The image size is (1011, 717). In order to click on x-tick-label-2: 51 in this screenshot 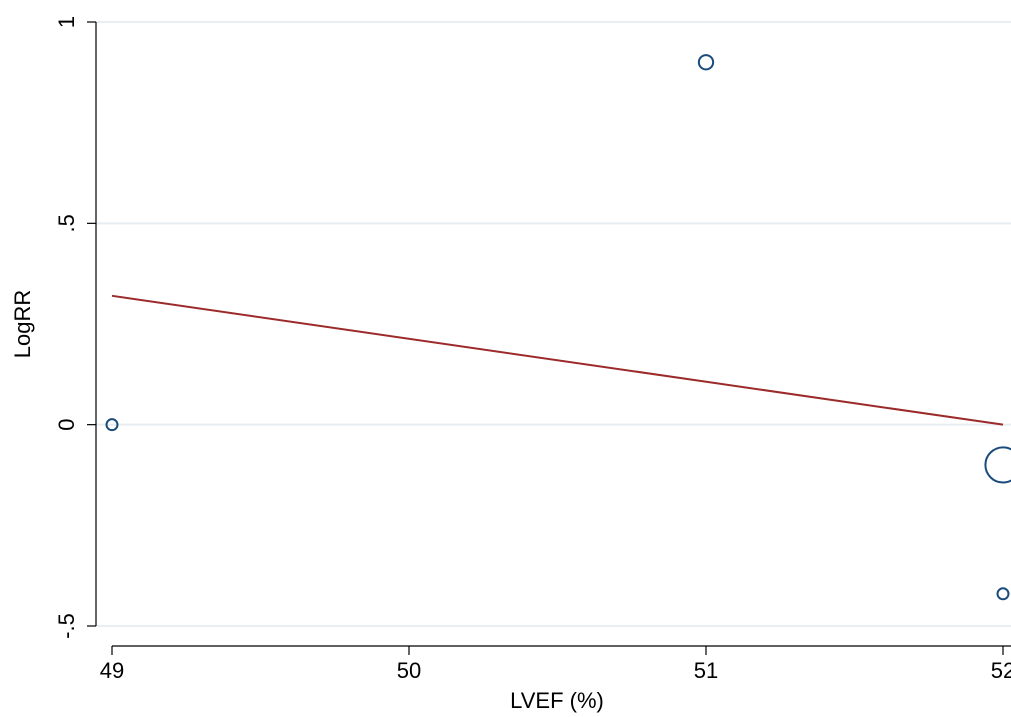, I will do `click(706, 670)`.